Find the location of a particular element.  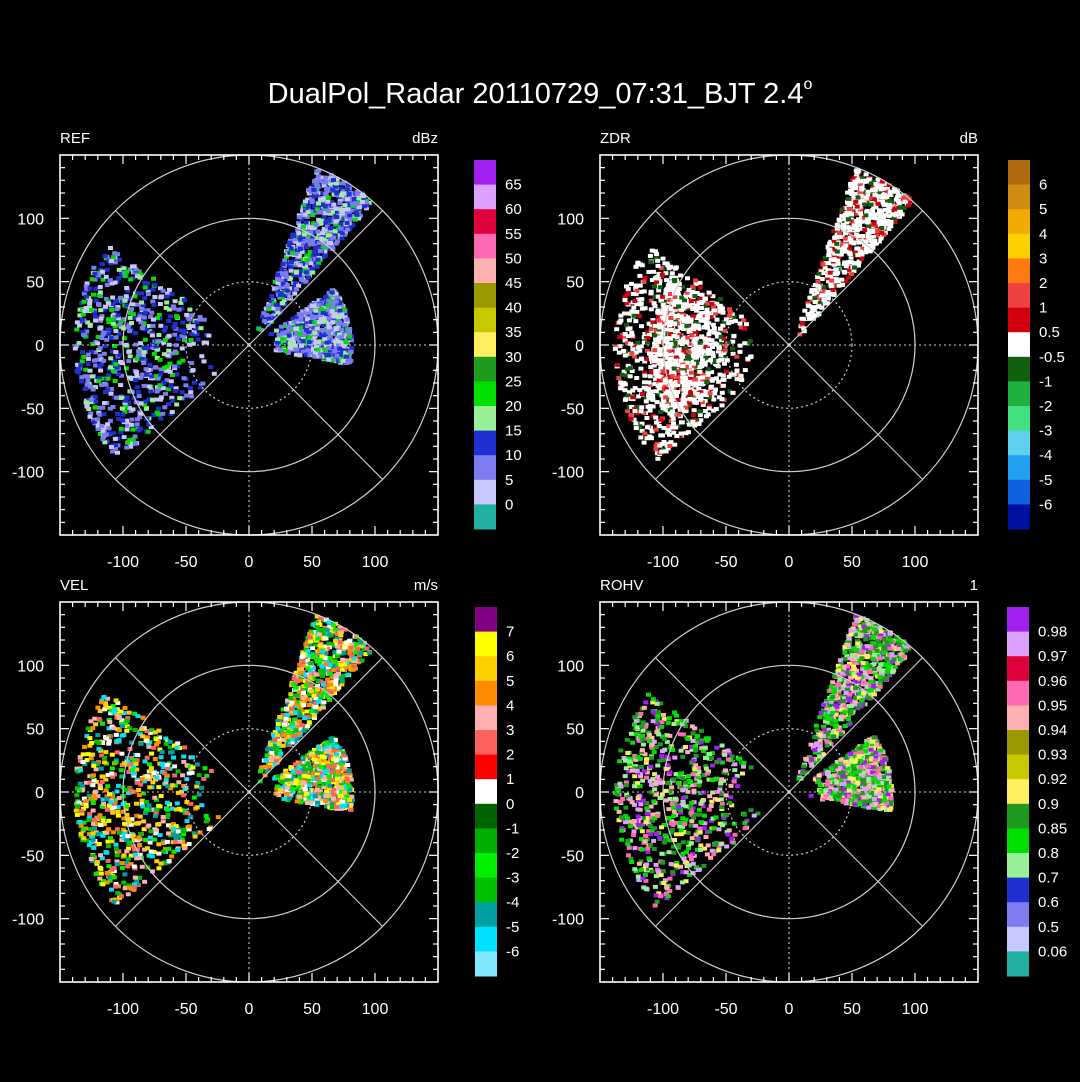

unit-label: dBz is located at coordinates (425, 138).